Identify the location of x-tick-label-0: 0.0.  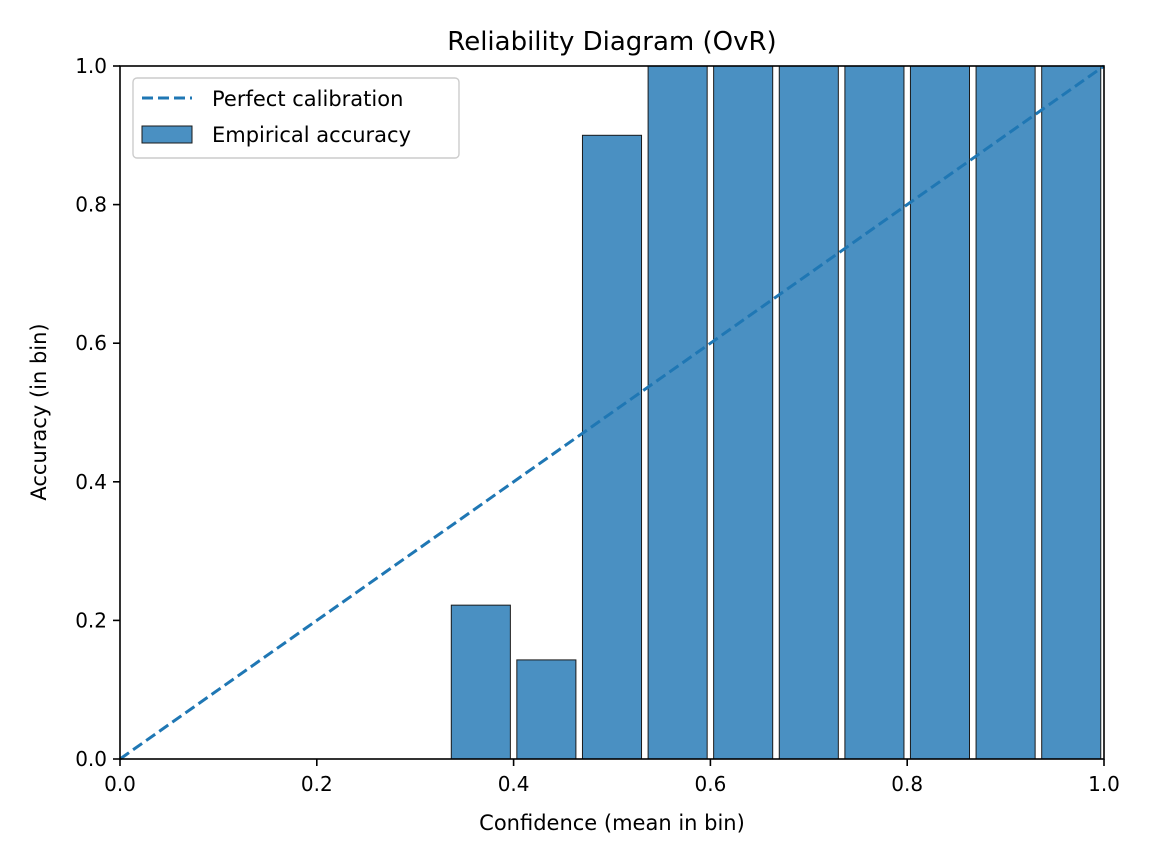
(120, 784).